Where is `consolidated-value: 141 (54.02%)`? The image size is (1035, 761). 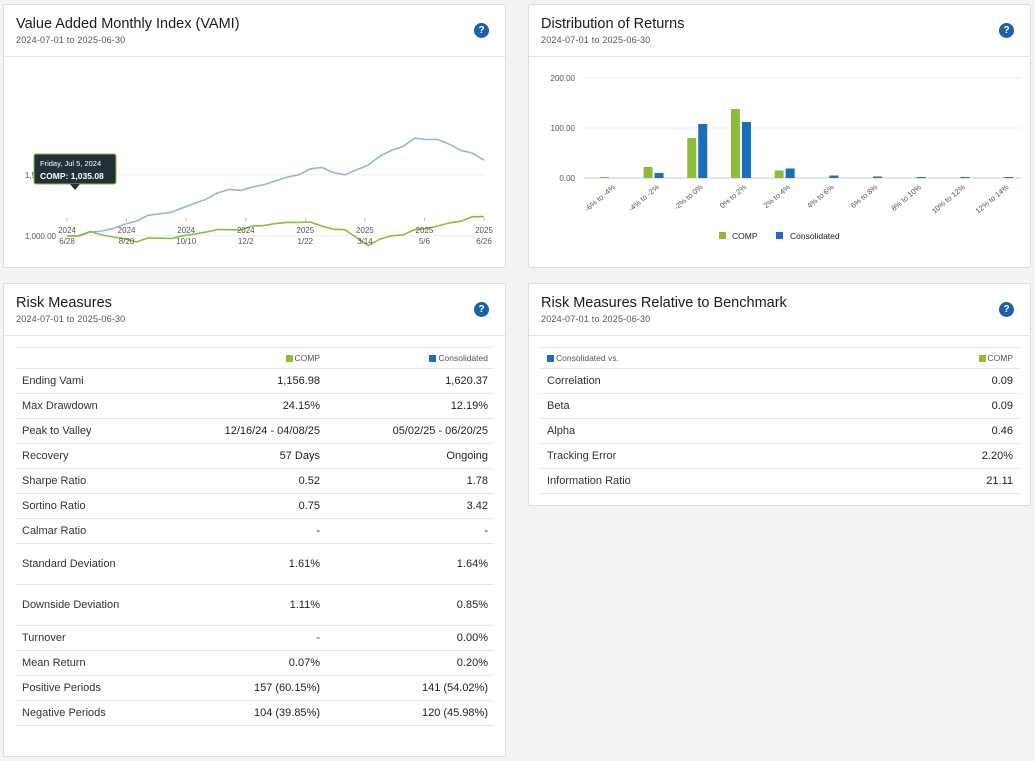 consolidated-value: 141 (54.02%) is located at coordinates (410, 688).